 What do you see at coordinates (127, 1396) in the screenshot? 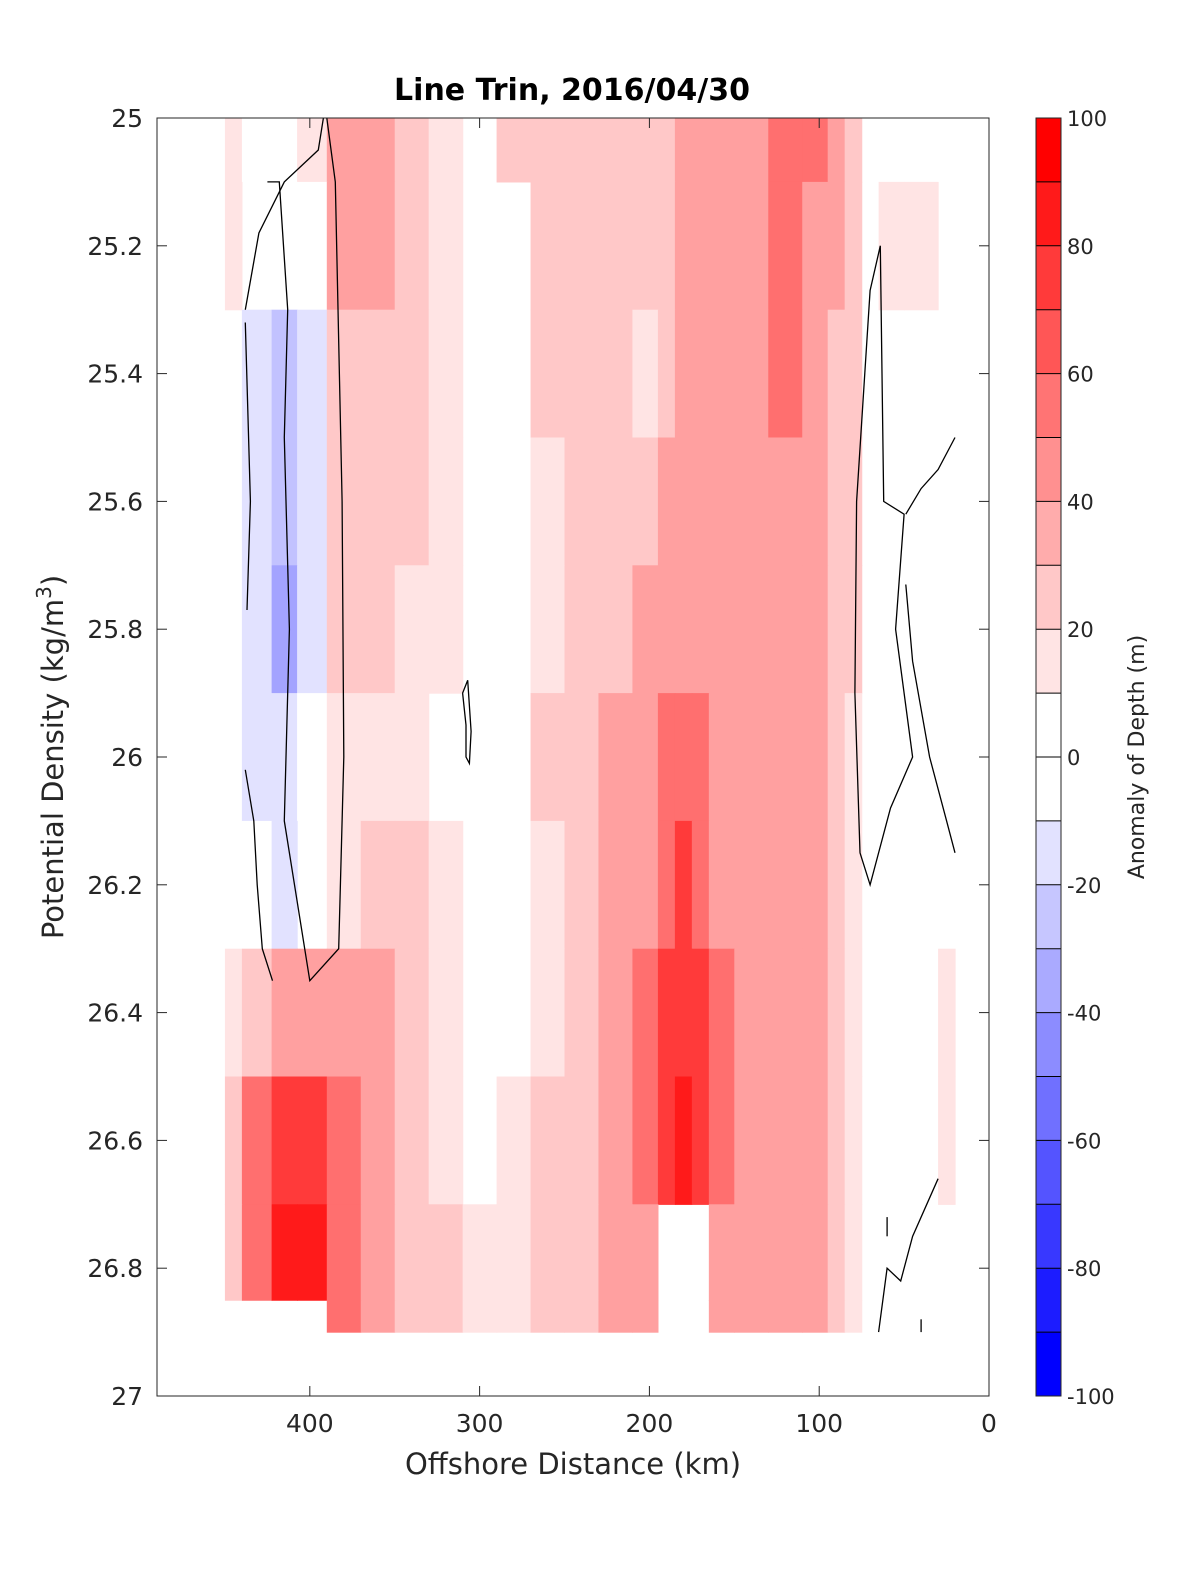
I see `y-tick-label: 27` at bounding box center [127, 1396].